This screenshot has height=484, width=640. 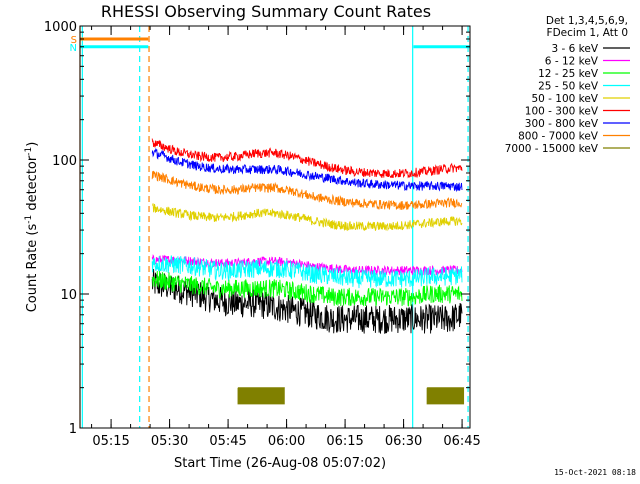 I want to click on series-6-12-kev, so click(x=307, y=265).